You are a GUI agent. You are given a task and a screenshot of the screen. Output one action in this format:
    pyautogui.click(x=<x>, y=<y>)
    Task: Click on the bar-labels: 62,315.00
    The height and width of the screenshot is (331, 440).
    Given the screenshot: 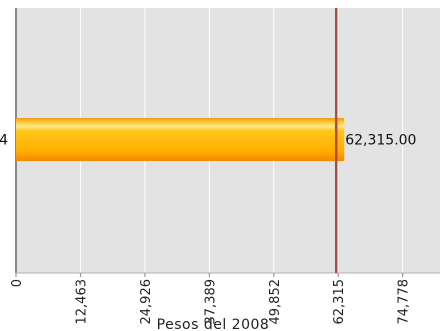 What is the action you would take?
    pyautogui.click(x=380, y=141)
    